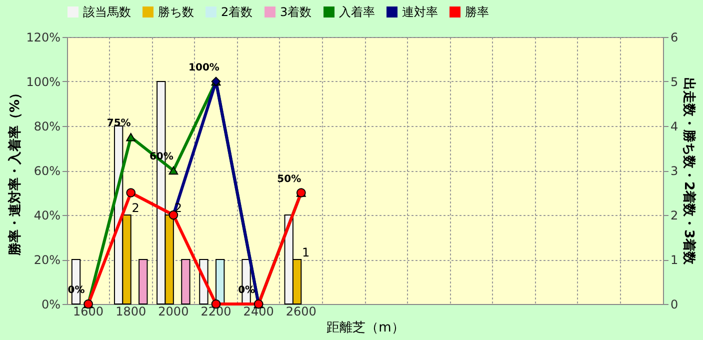 This screenshot has height=340, width=703. What do you see at coordinates (674, 171) in the screenshot?
I see `y2-tick-label: 3` at bounding box center [674, 171].